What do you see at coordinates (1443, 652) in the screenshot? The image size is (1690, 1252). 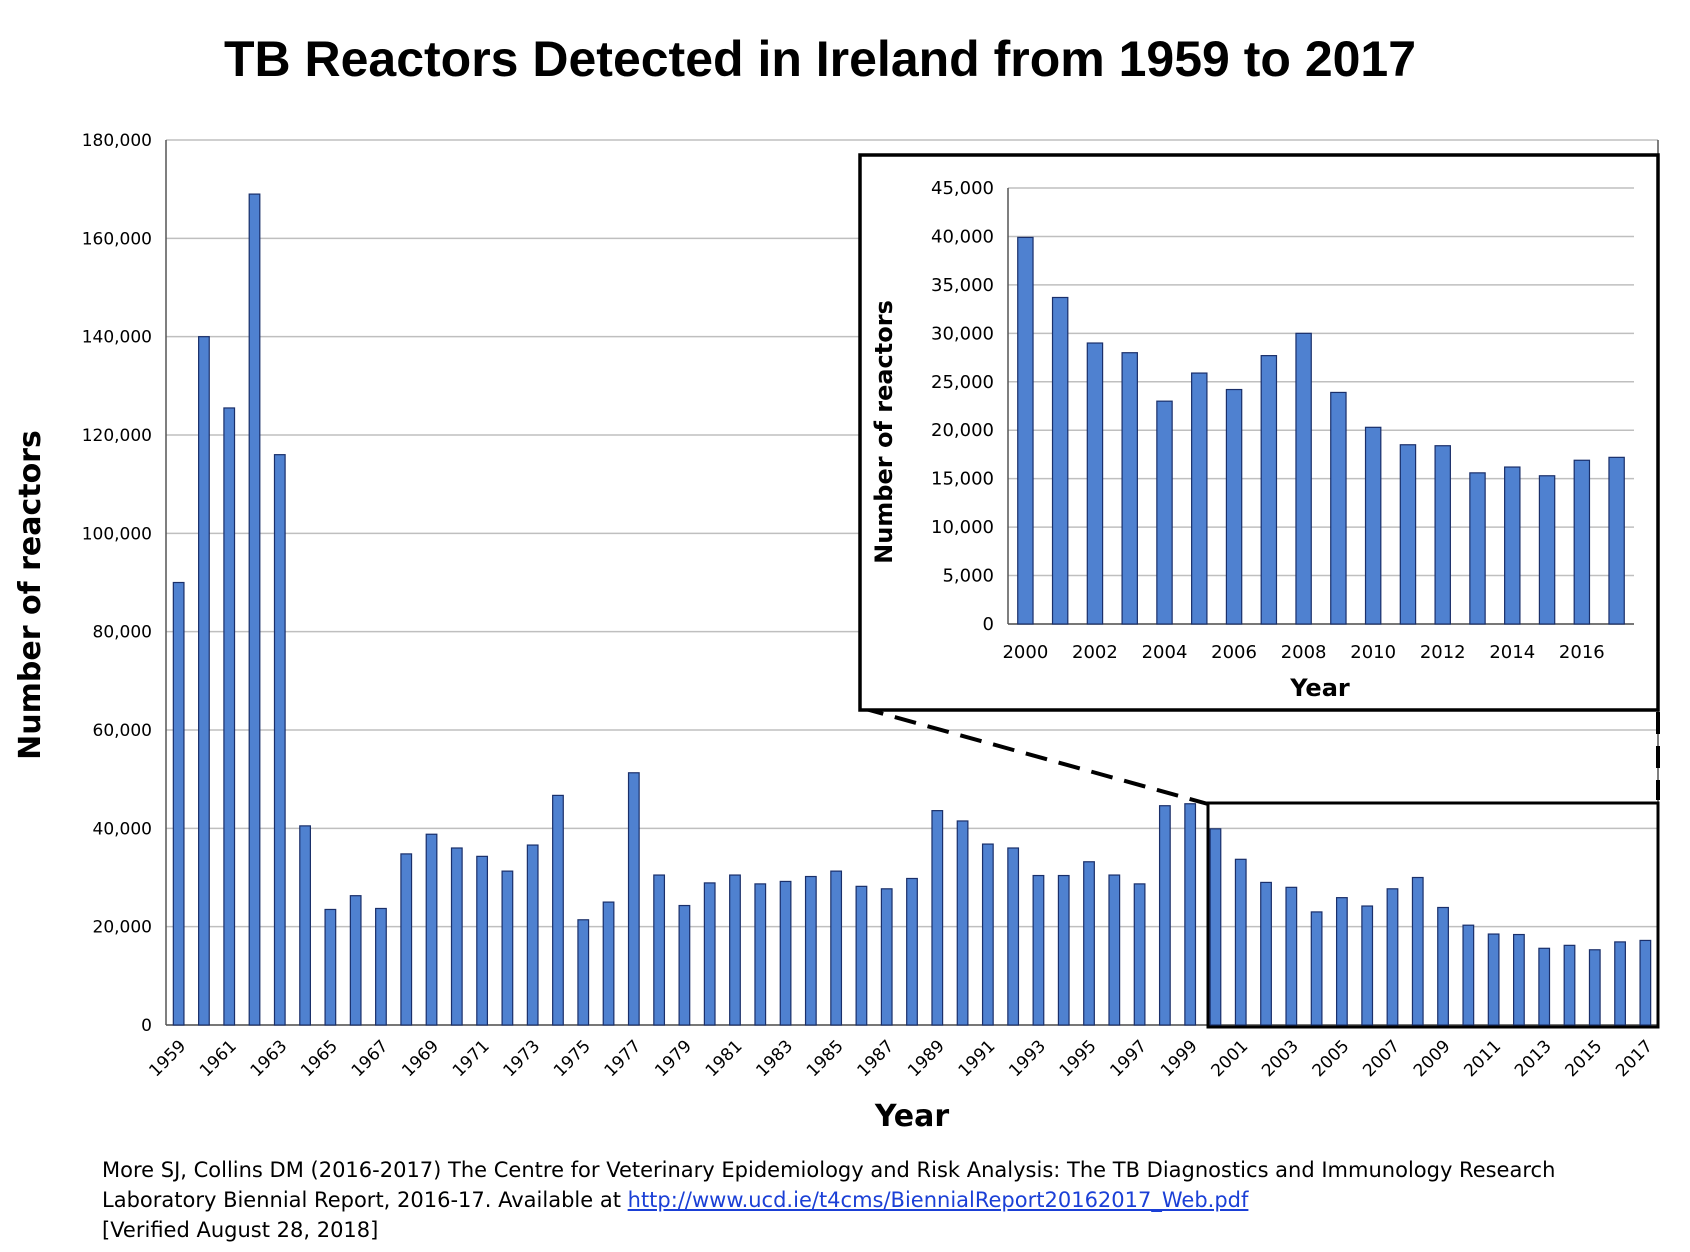 I see `inset-xtick-label: 2012` at bounding box center [1443, 652].